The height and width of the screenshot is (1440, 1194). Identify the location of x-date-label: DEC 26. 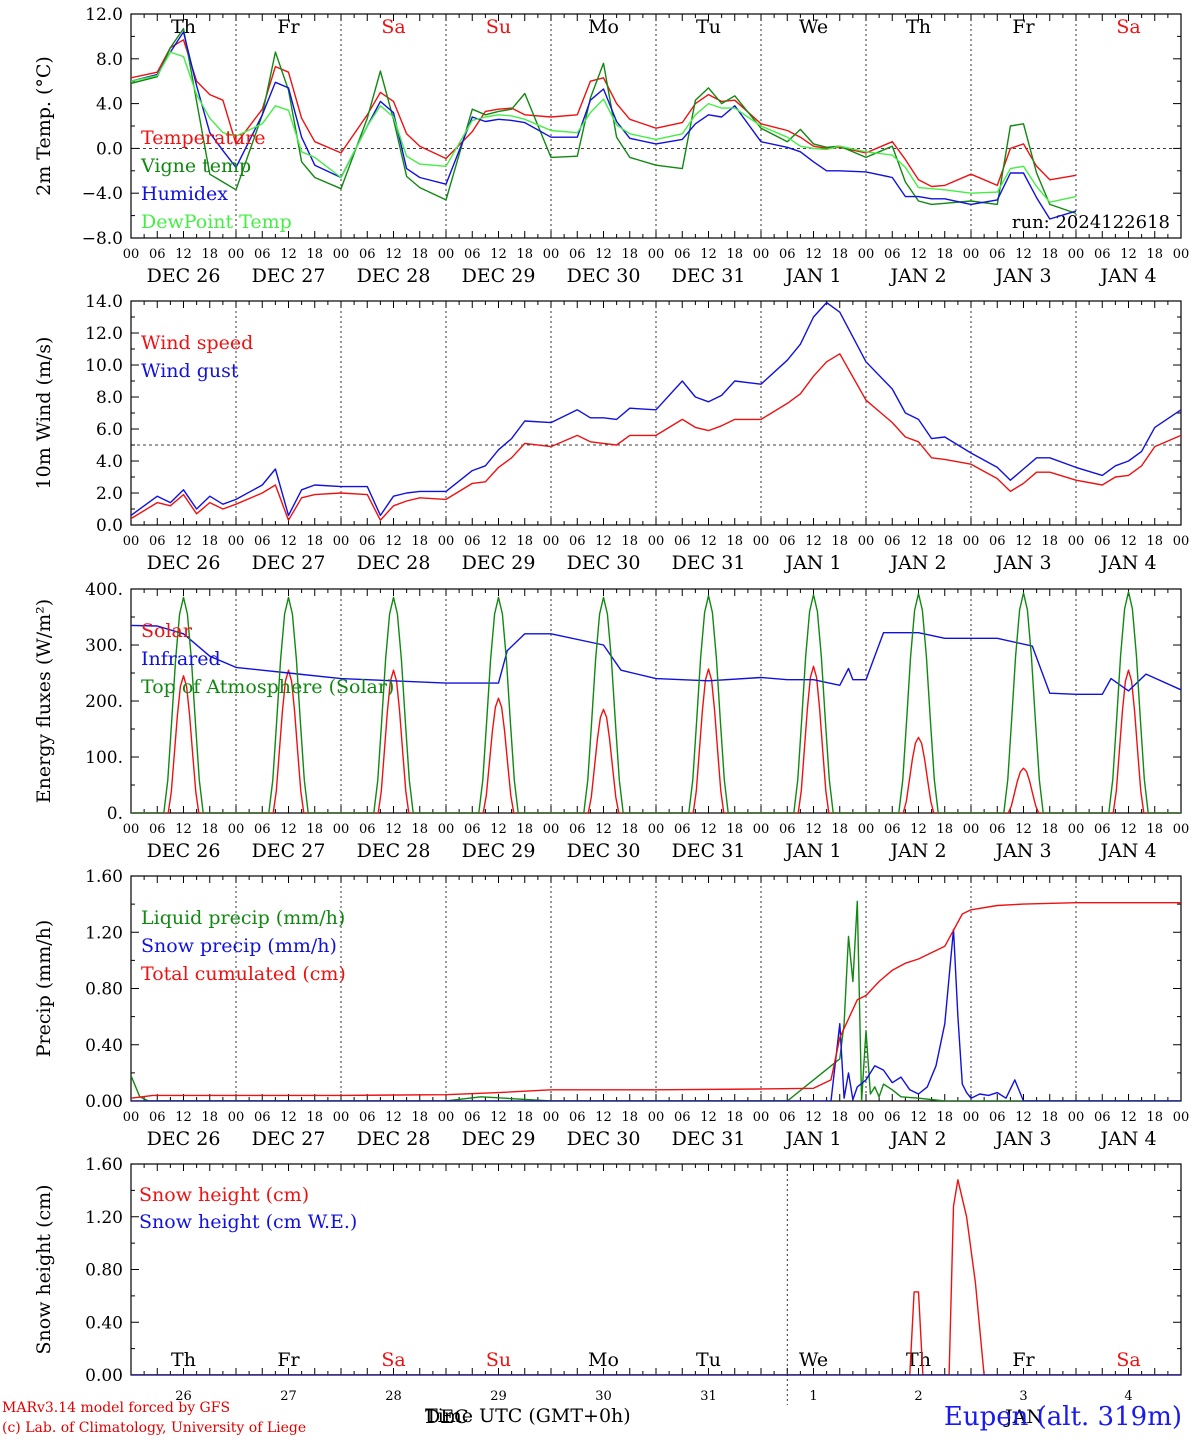
(184, 563).